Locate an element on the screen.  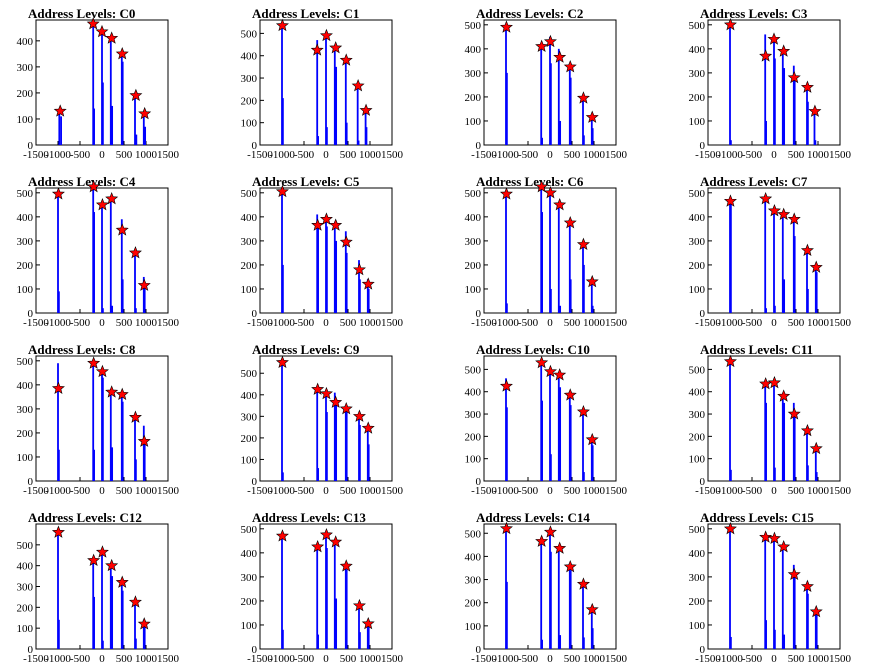
chart-title: Address Levels: C9 is located at coordinates (306, 349).